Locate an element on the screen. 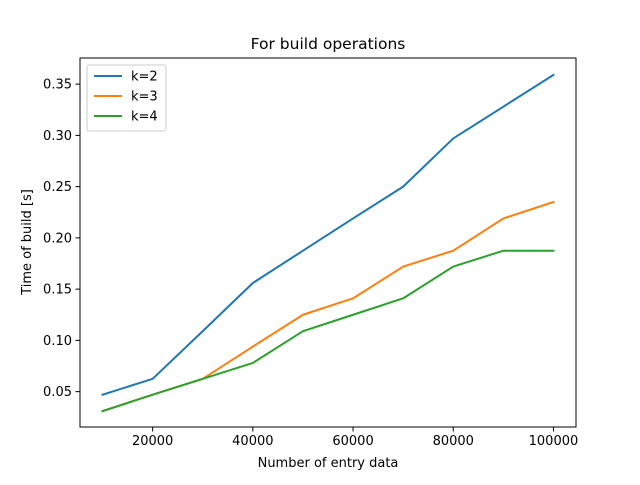 The width and height of the screenshot is (640, 485). legend-label: k=4 is located at coordinates (144, 117).